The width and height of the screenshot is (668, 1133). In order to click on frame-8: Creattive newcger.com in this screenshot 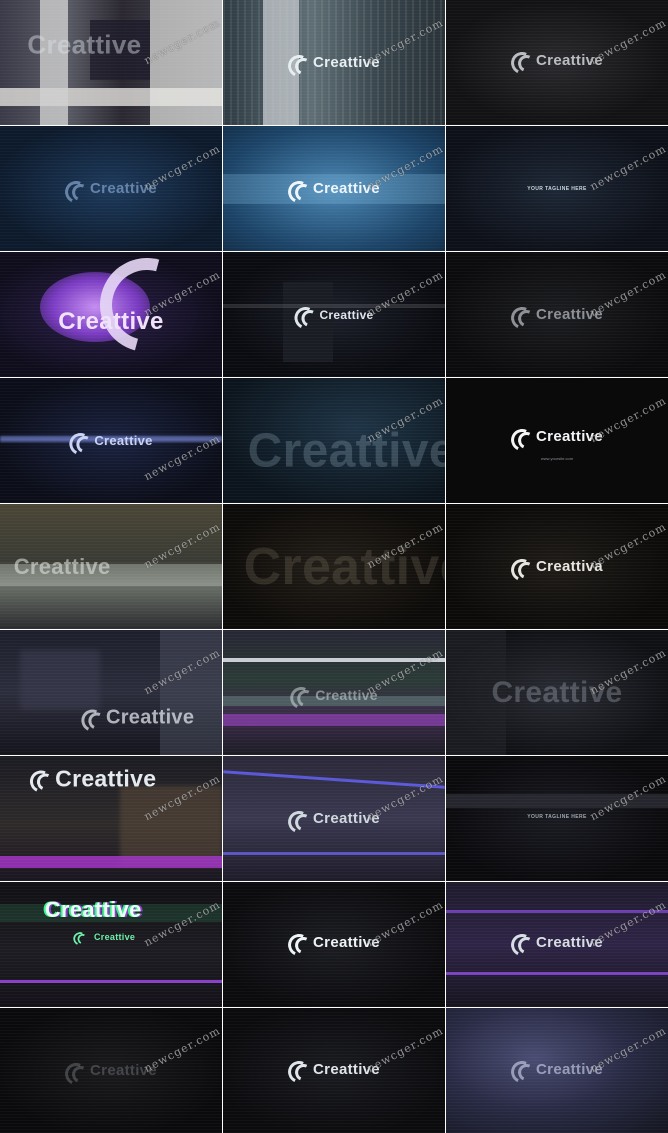, I will do `click(334, 314)`.